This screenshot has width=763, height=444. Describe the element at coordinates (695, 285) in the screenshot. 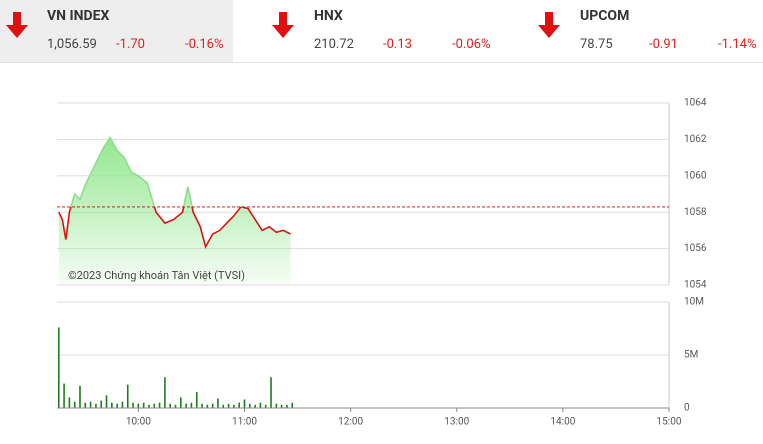

I see `y-tick-label: 1054` at that location.